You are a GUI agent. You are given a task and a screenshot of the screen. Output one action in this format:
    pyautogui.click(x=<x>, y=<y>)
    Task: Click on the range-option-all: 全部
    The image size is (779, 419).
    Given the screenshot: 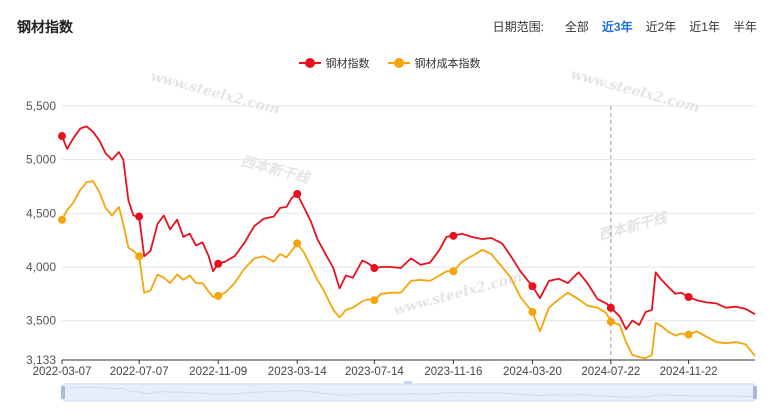 What is the action you would take?
    pyautogui.click(x=576, y=27)
    